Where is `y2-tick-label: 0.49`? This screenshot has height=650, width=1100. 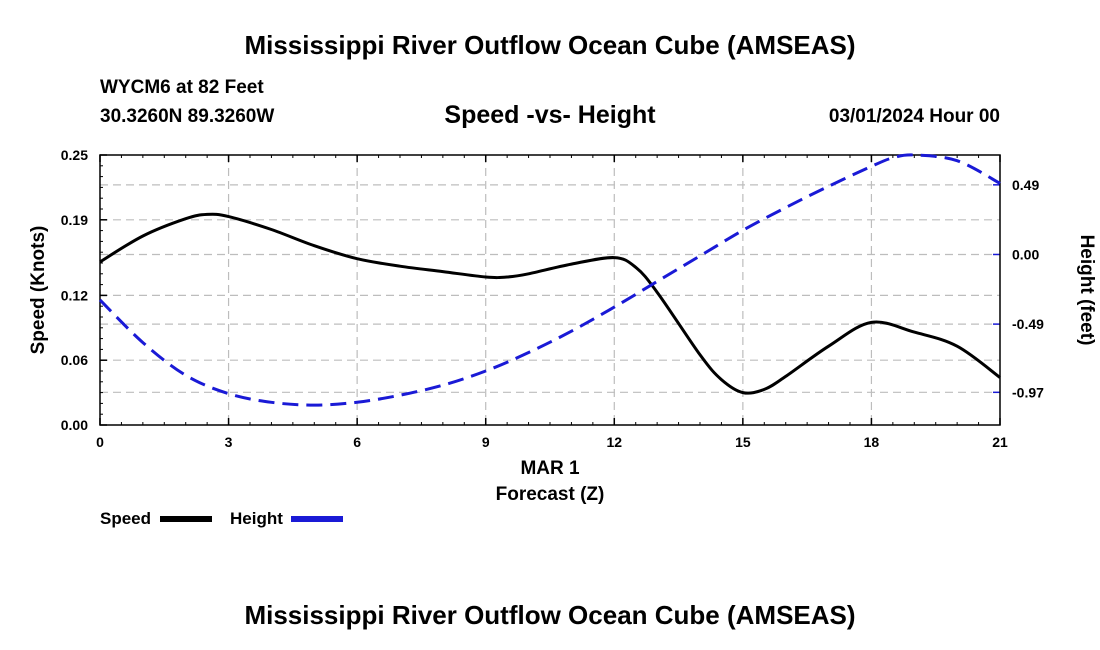
y2-tick-label: 0.49 is located at coordinates (1025, 185).